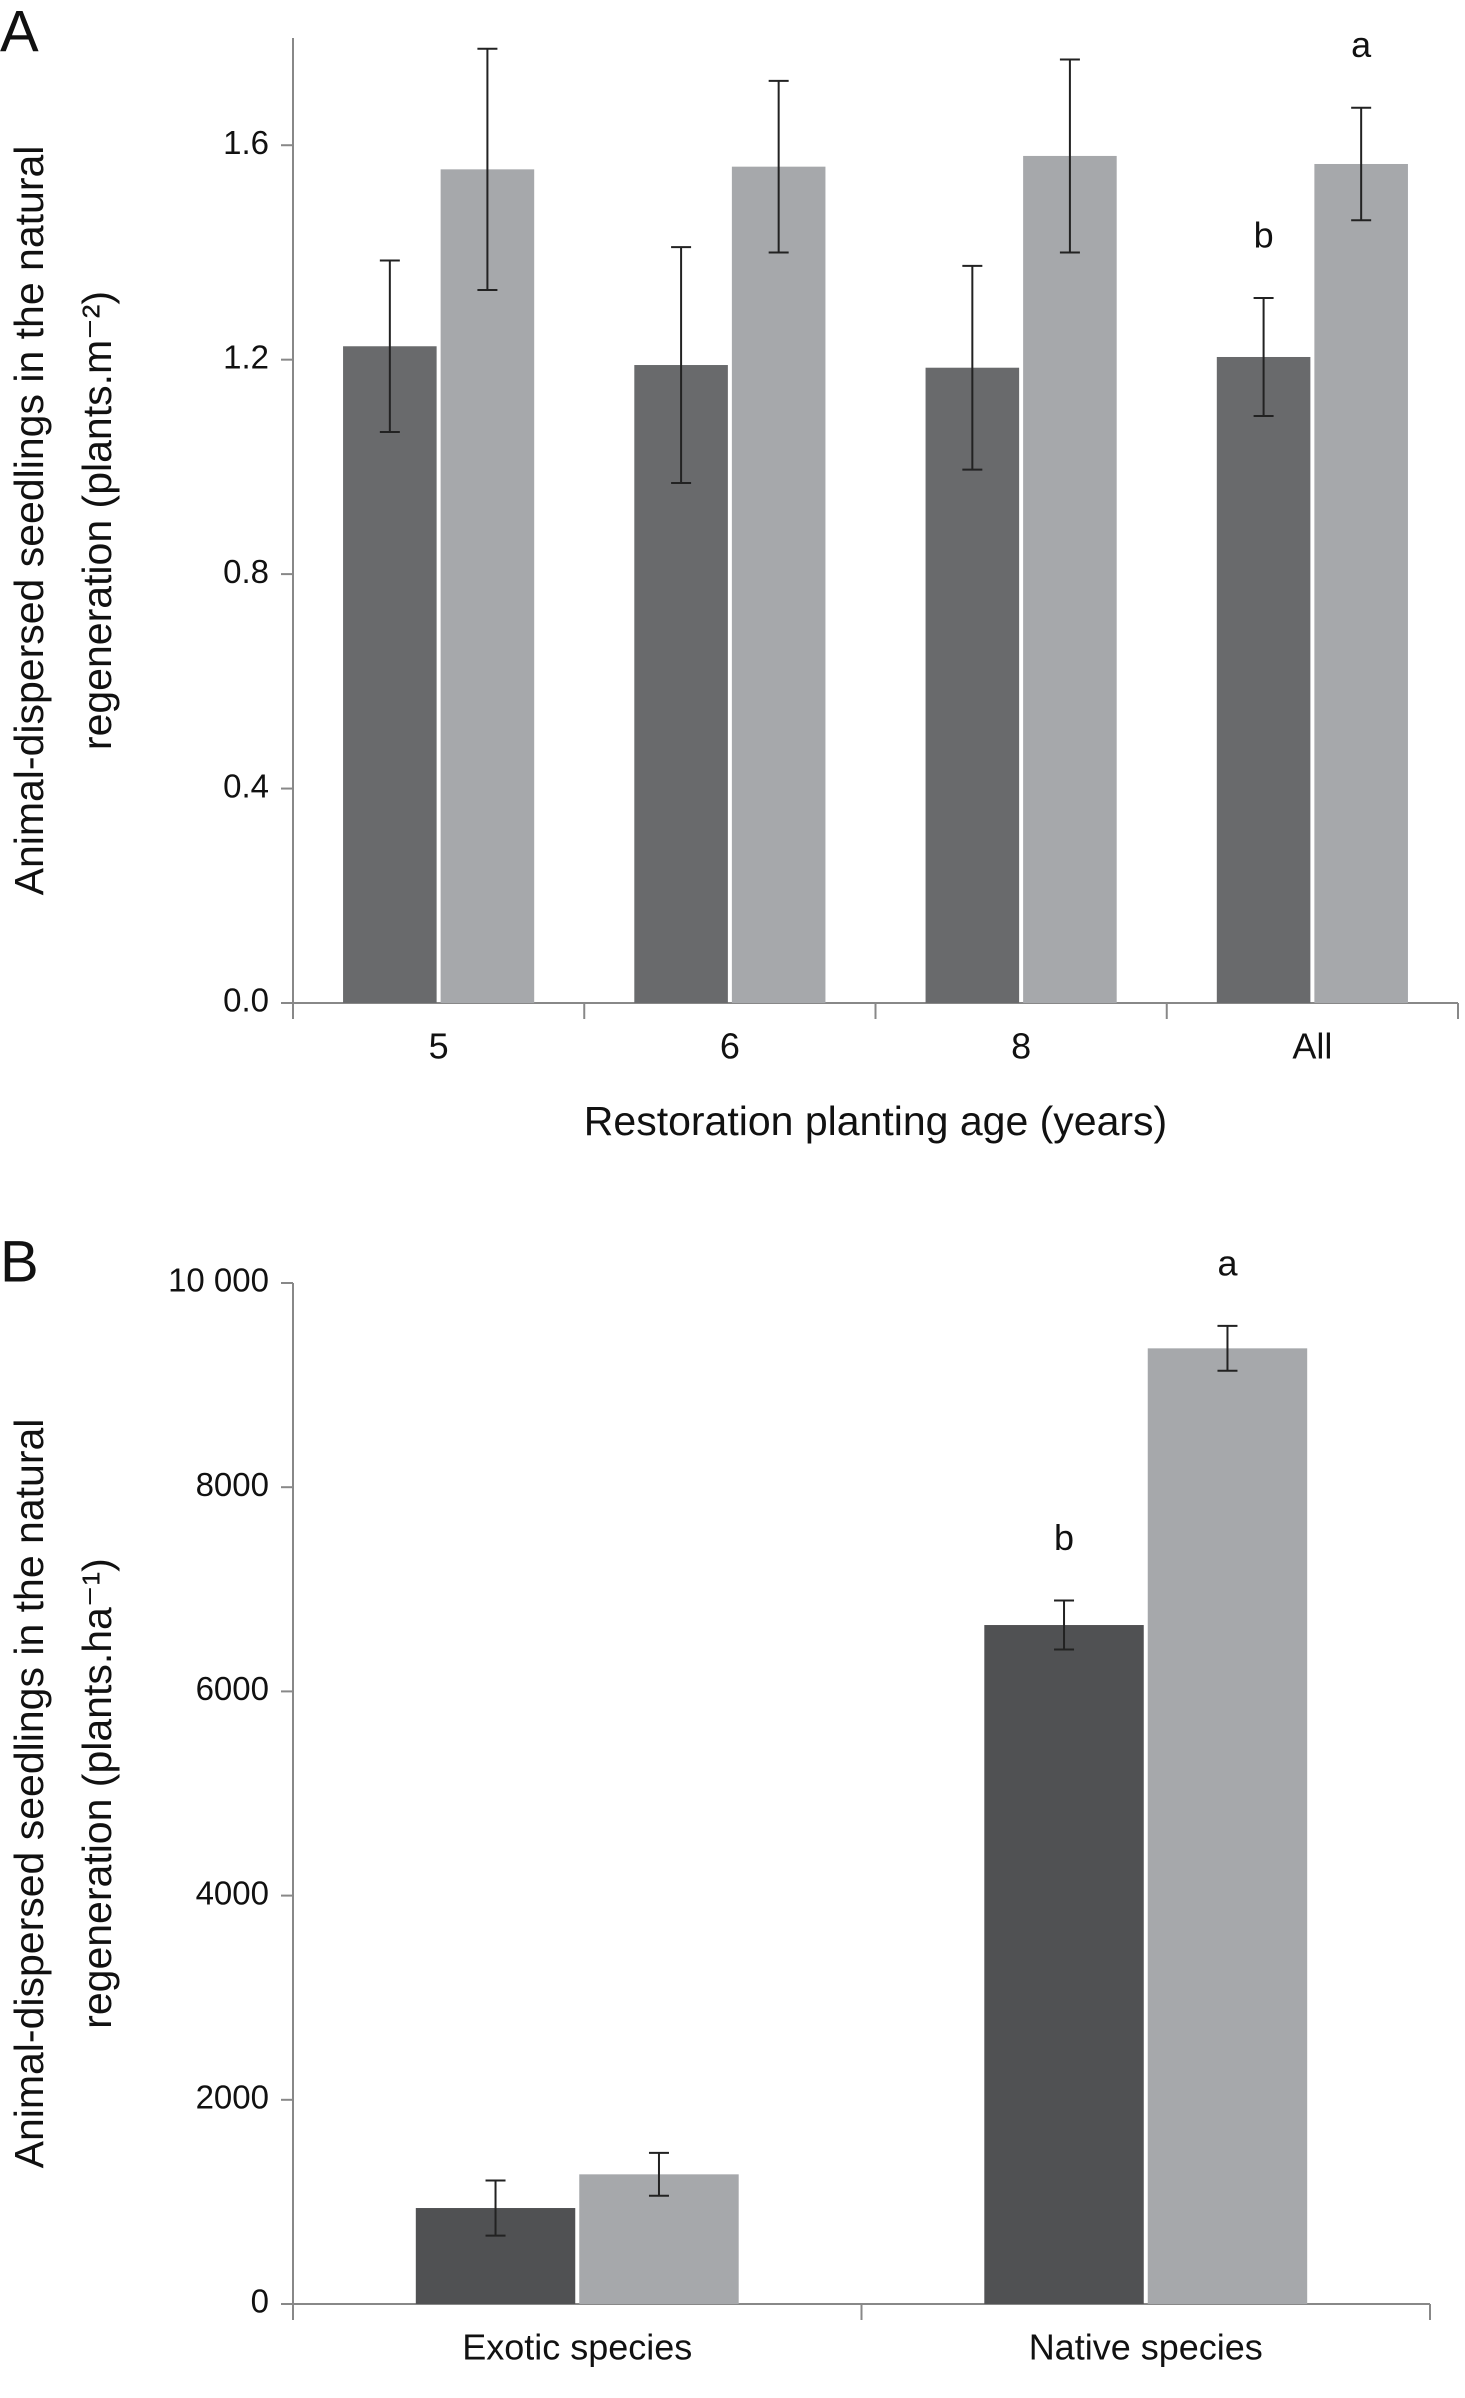 The image size is (1465, 2398). I want to click on y-tick-label: 6000, so click(232, 1688).